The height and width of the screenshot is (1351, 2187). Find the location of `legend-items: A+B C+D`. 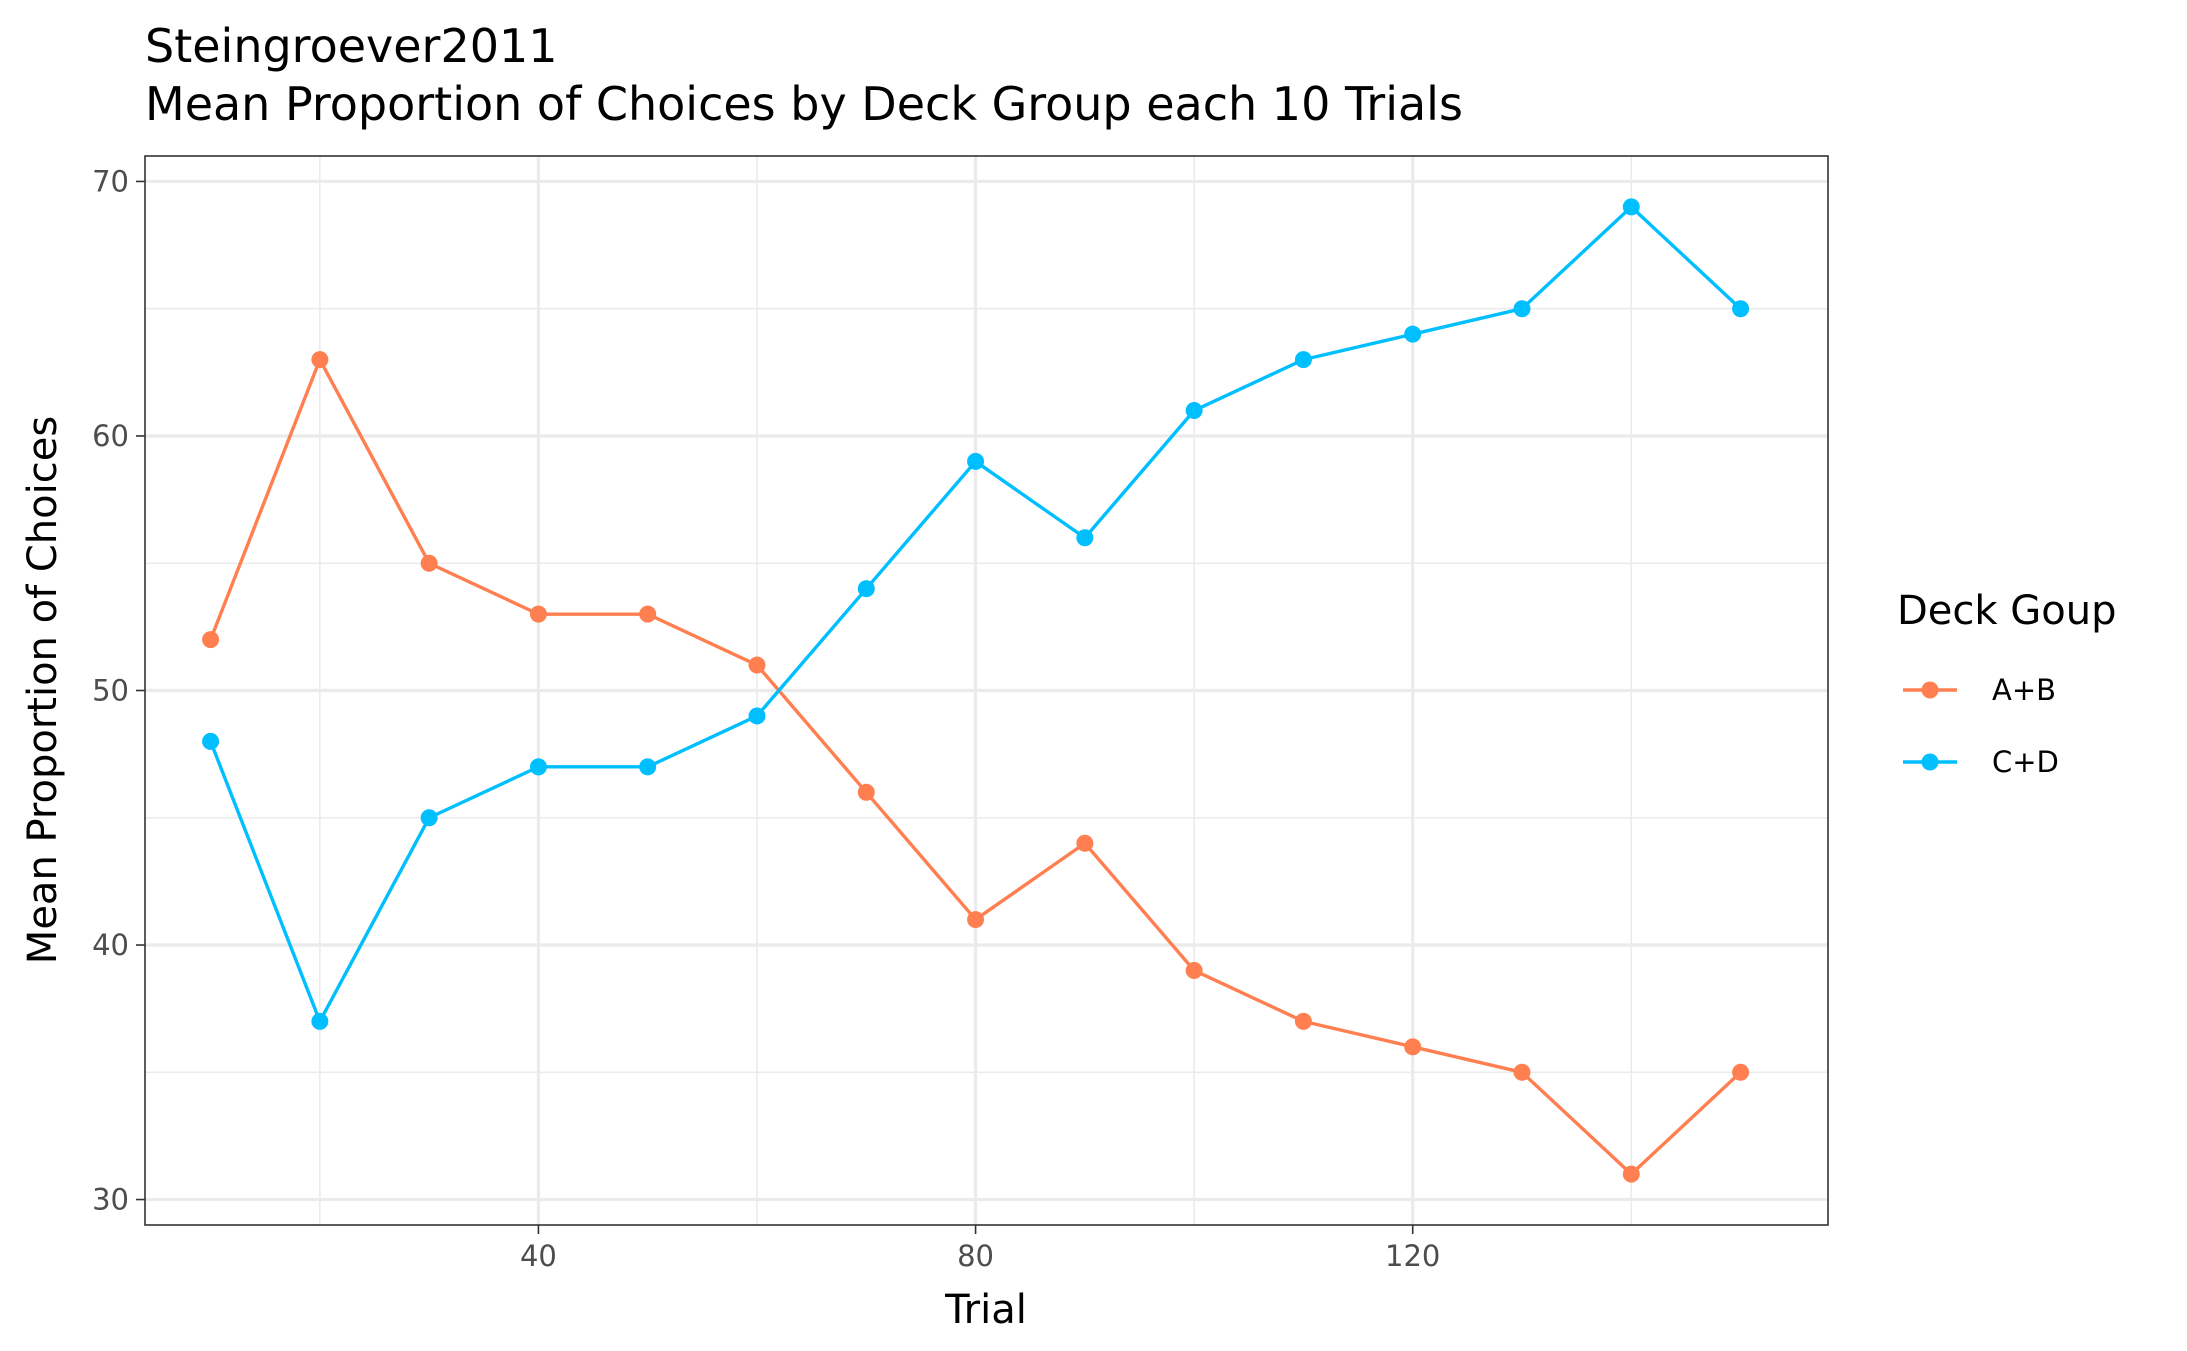

legend-items: A+B C+D is located at coordinates (1981, 726).